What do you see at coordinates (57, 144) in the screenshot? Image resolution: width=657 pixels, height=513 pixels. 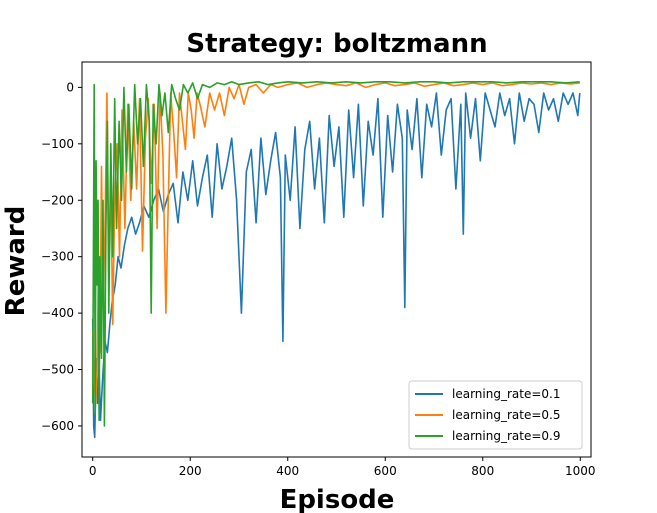 I see `y-tick-label: −100` at bounding box center [57, 144].